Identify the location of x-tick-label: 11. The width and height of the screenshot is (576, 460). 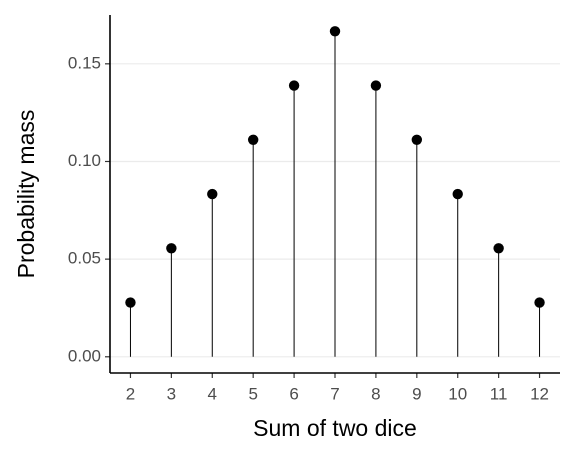
(499, 393).